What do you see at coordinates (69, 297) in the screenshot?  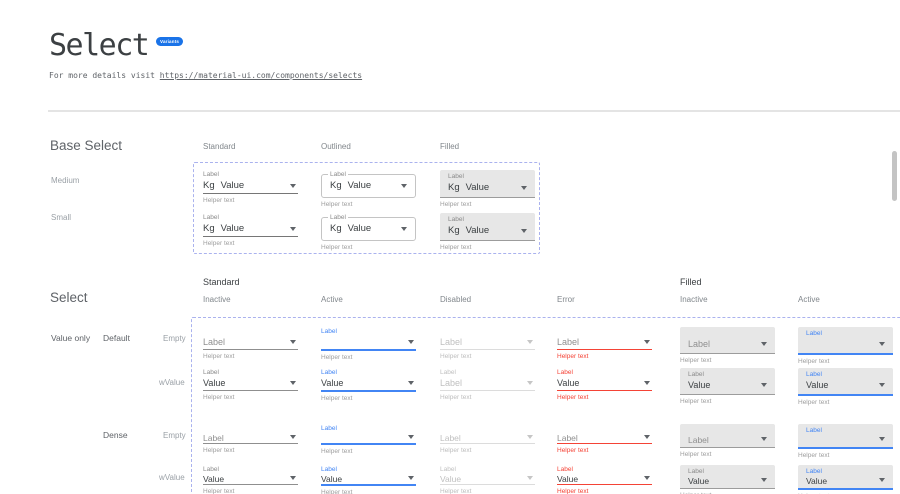 I see `select-heading: Select` at bounding box center [69, 297].